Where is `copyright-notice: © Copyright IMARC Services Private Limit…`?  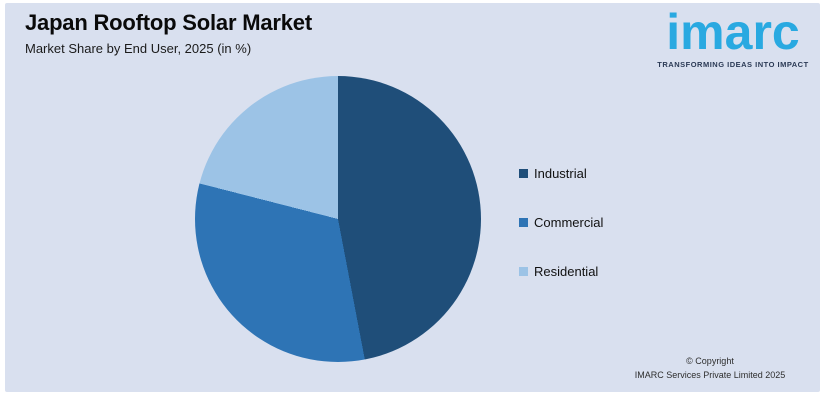 copyright-notice: © Copyright IMARC Services Private Limit… is located at coordinates (710, 369).